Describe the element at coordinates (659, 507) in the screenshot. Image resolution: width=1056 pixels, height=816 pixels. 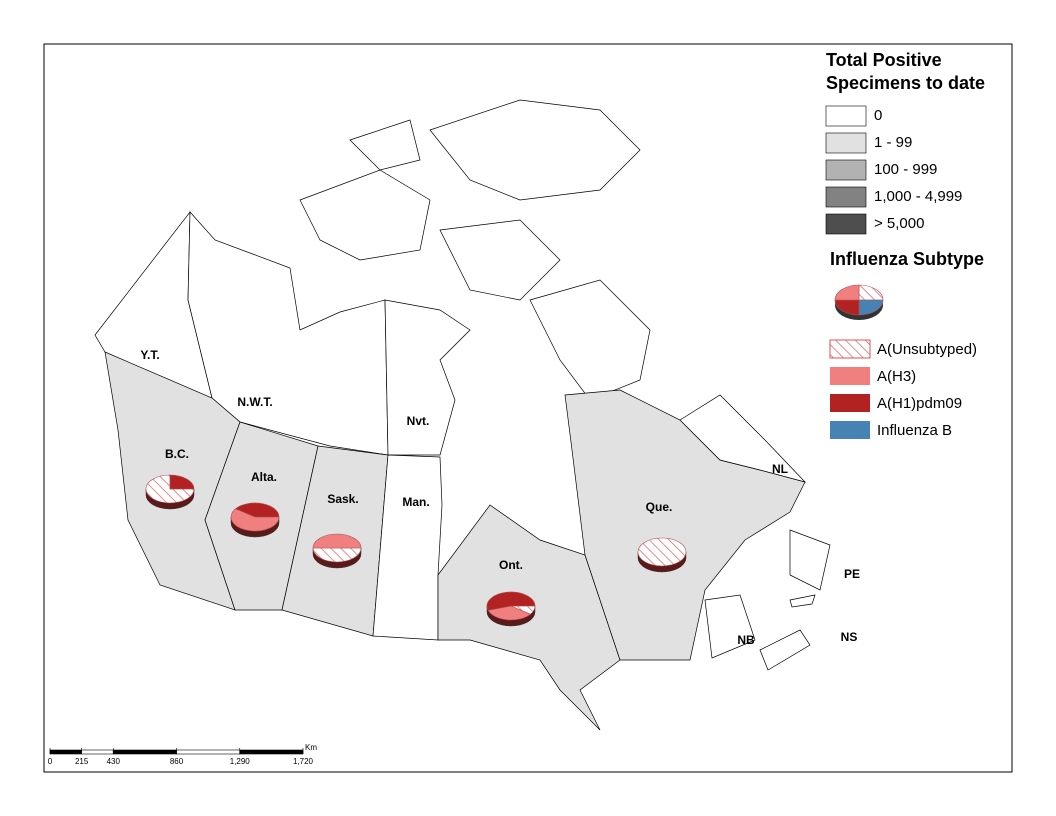
I see `region-label: Que.` at that location.